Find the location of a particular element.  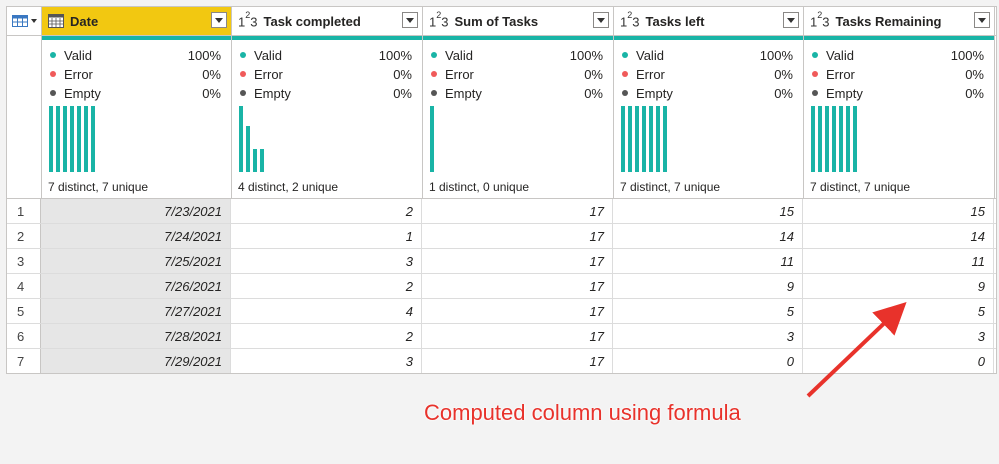

table-row: 1 7/23/2021 2 17 15 15 is located at coordinates (501, 211).